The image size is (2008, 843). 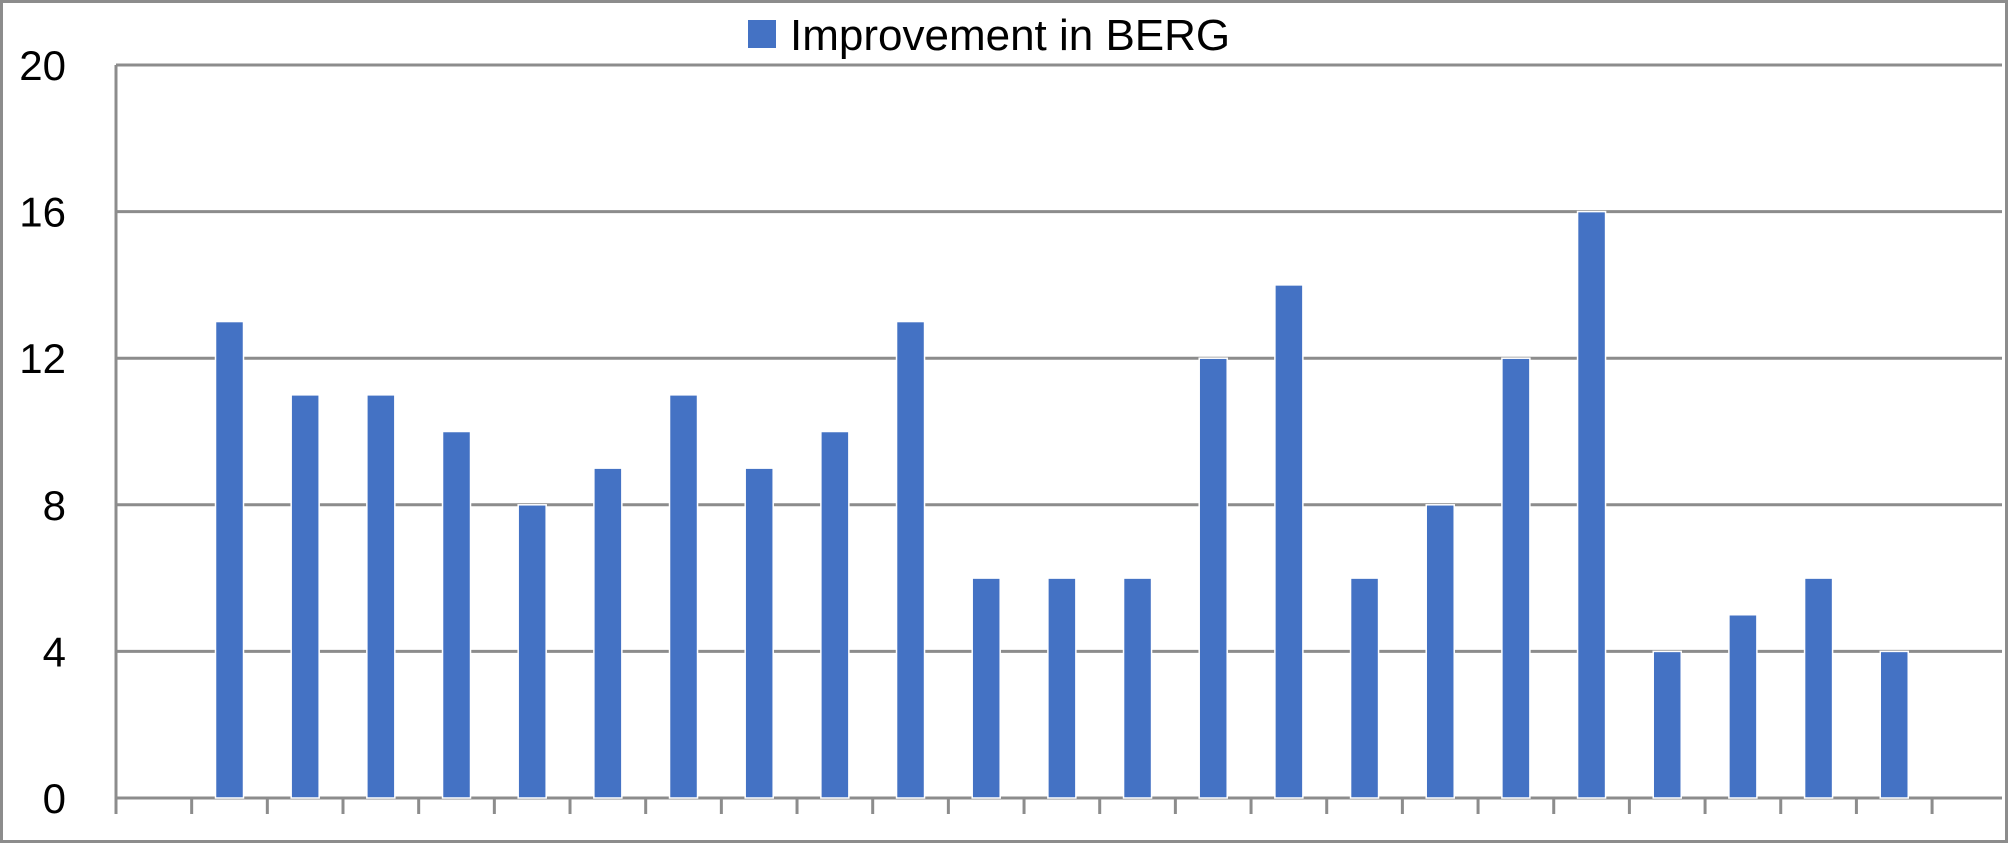 What do you see at coordinates (54, 505) in the screenshot?
I see `y-tick-label: 8` at bounding box center [54, 505].